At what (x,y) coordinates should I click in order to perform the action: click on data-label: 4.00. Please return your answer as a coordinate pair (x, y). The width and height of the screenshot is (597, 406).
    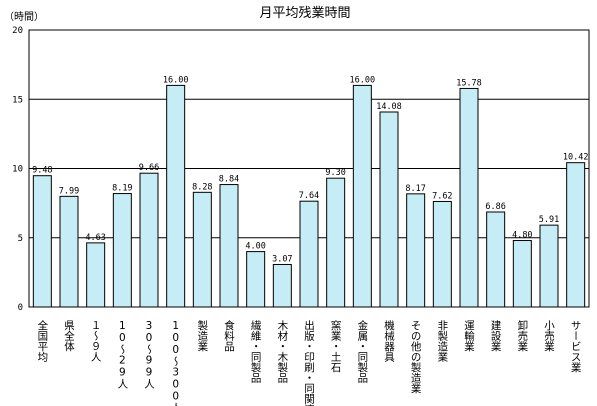
    Looking at the image, I should click on (255, 247).